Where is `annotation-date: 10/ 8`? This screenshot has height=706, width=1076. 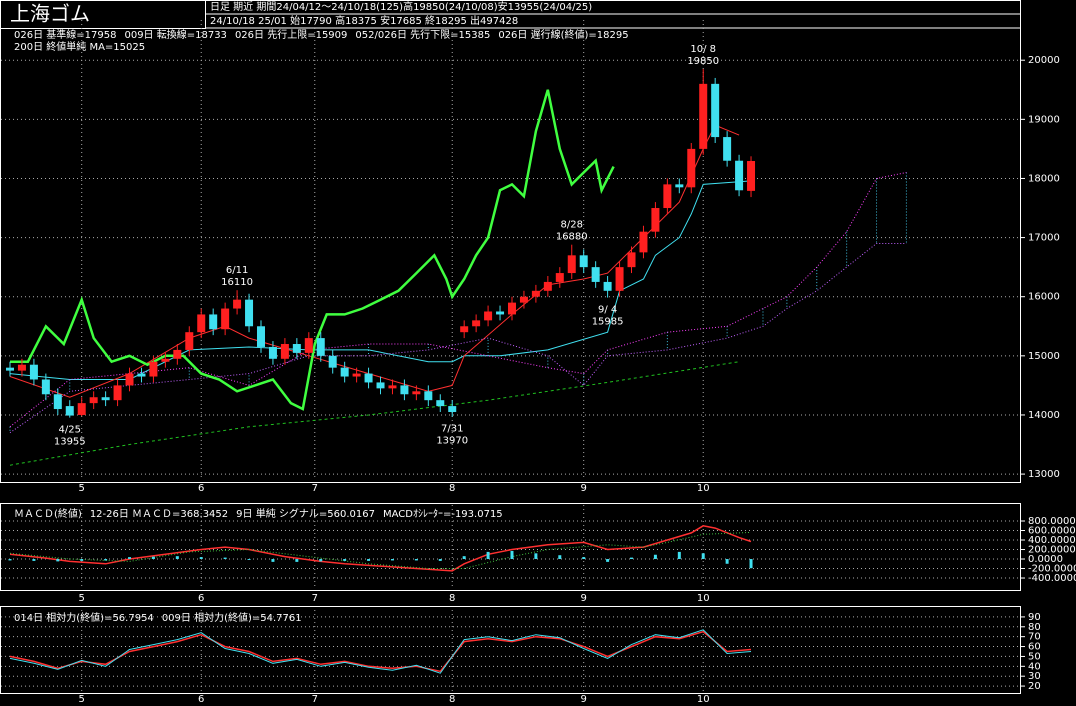 annotation-date: 10/ 8 is located at coordinates (703, 49).